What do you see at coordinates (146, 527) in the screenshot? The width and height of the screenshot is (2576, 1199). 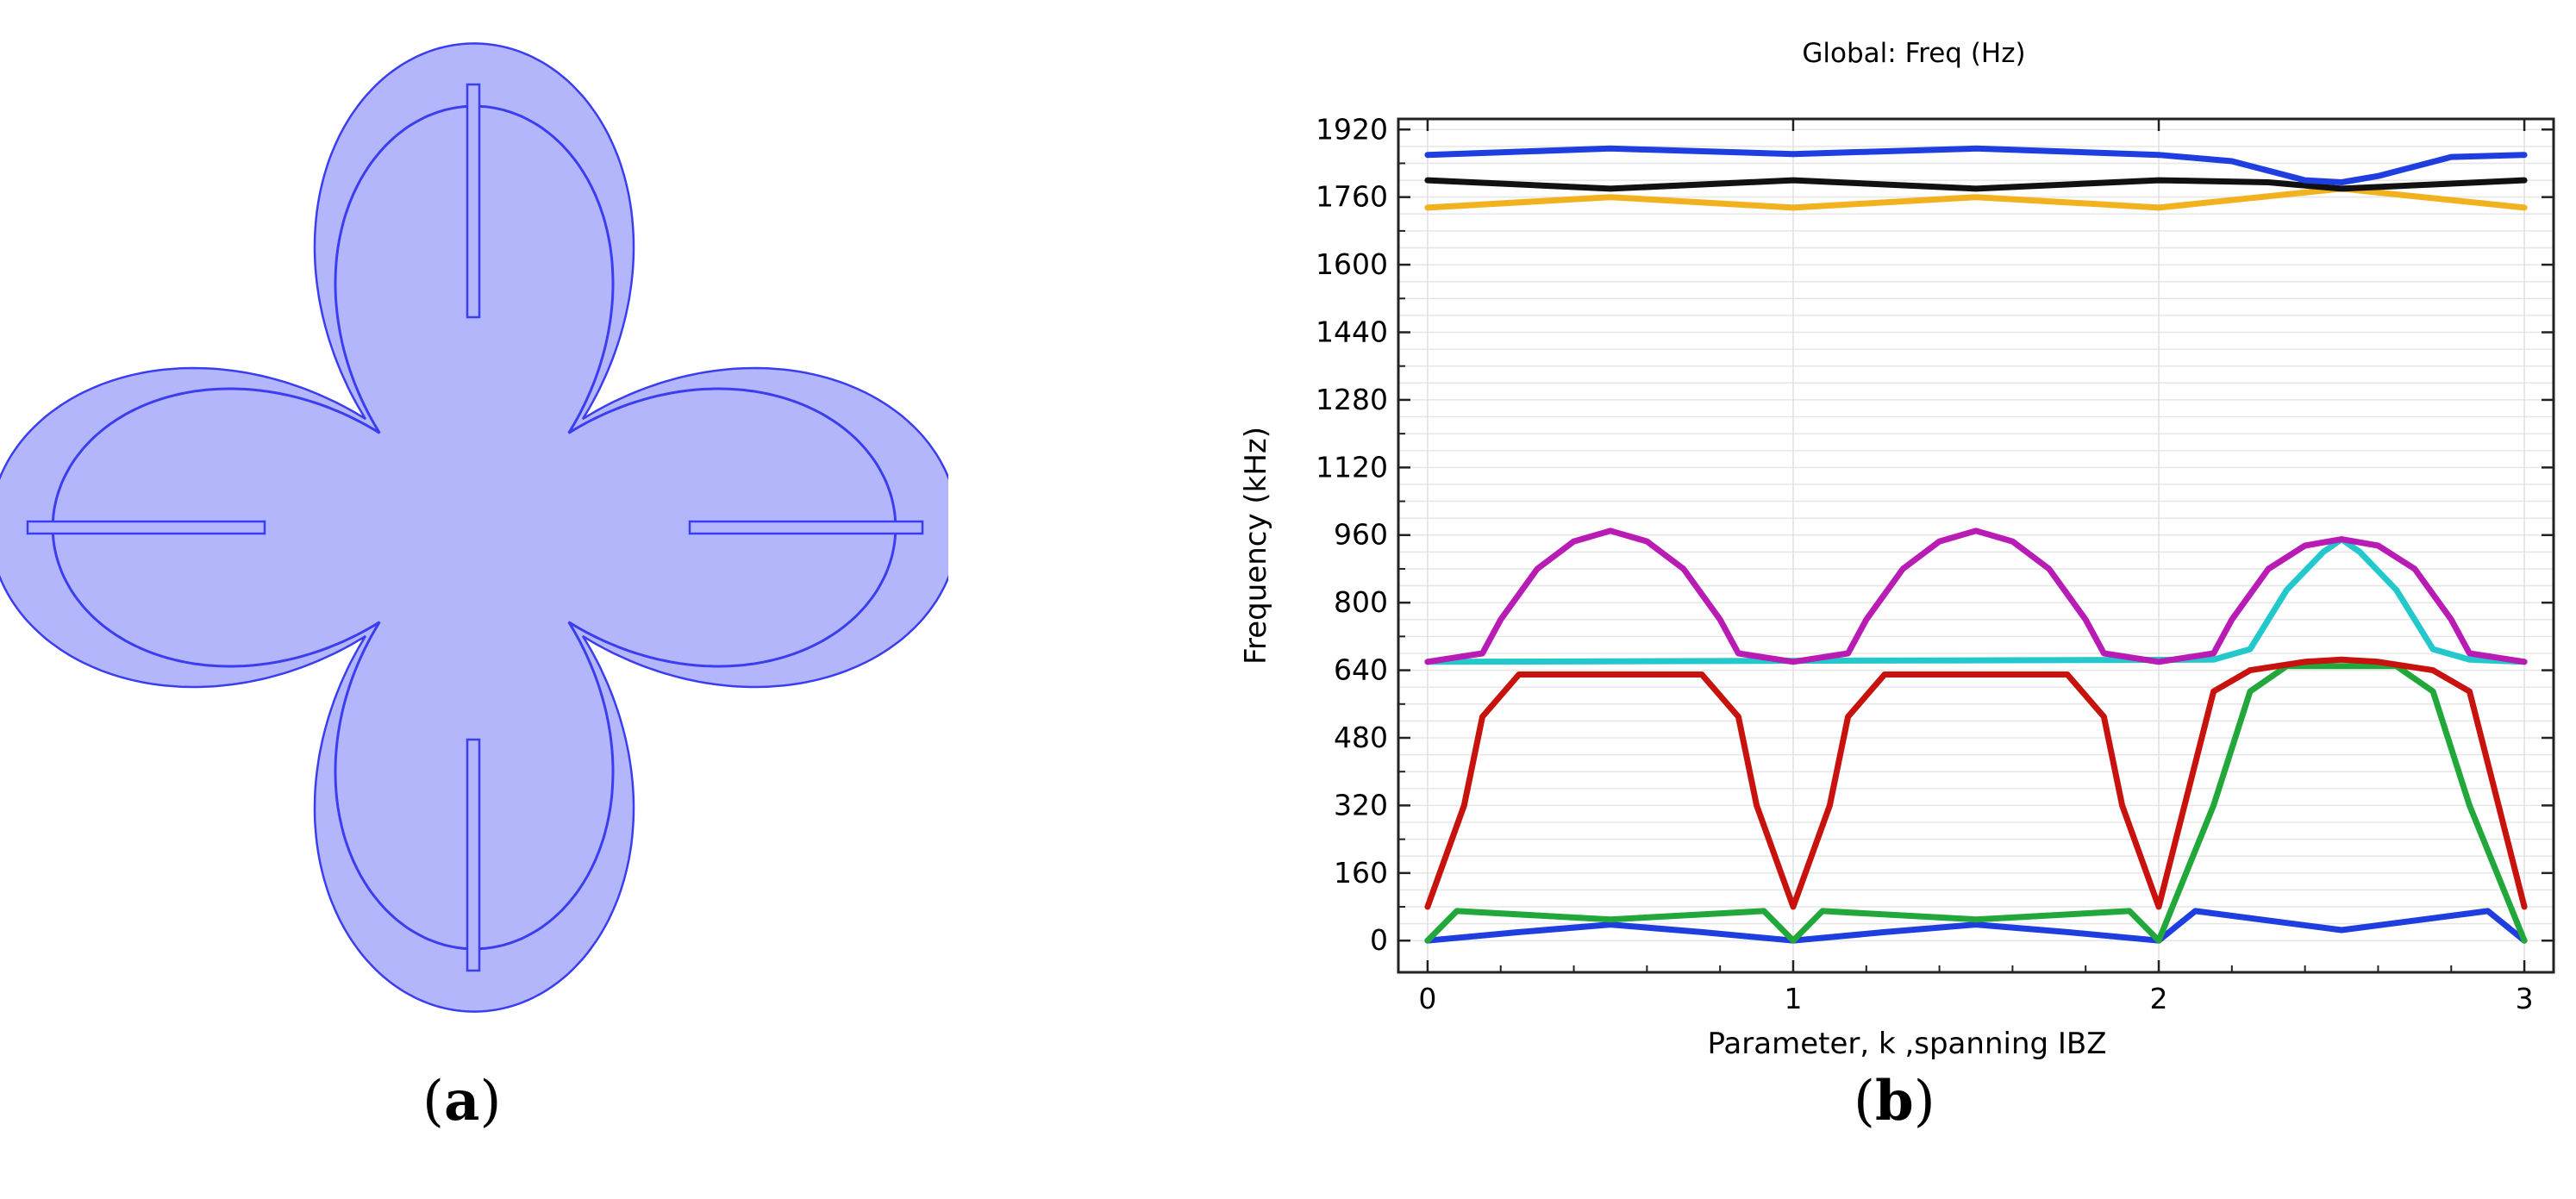 I see `left-connector-stub` at bounding box center [146, 527].